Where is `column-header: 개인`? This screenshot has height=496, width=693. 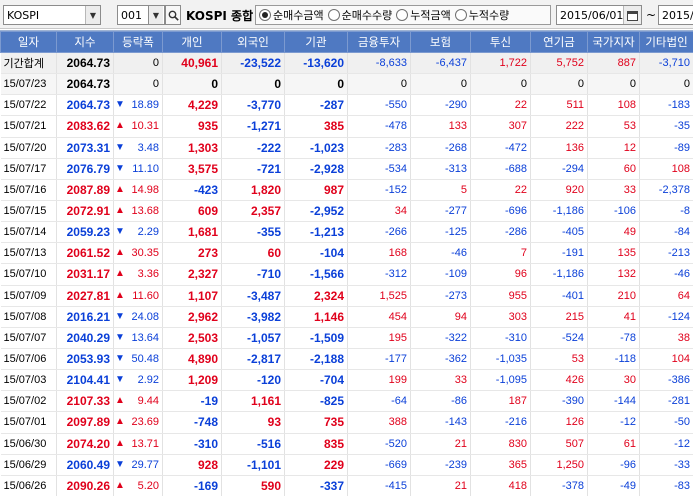
column-header: 개인 is located at coordinates (192, 42).